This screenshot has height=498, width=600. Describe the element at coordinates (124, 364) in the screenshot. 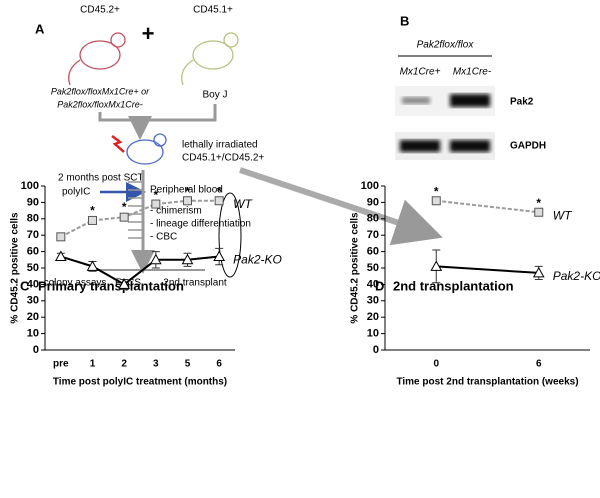

I see `x-tick-label: 2` at that location.